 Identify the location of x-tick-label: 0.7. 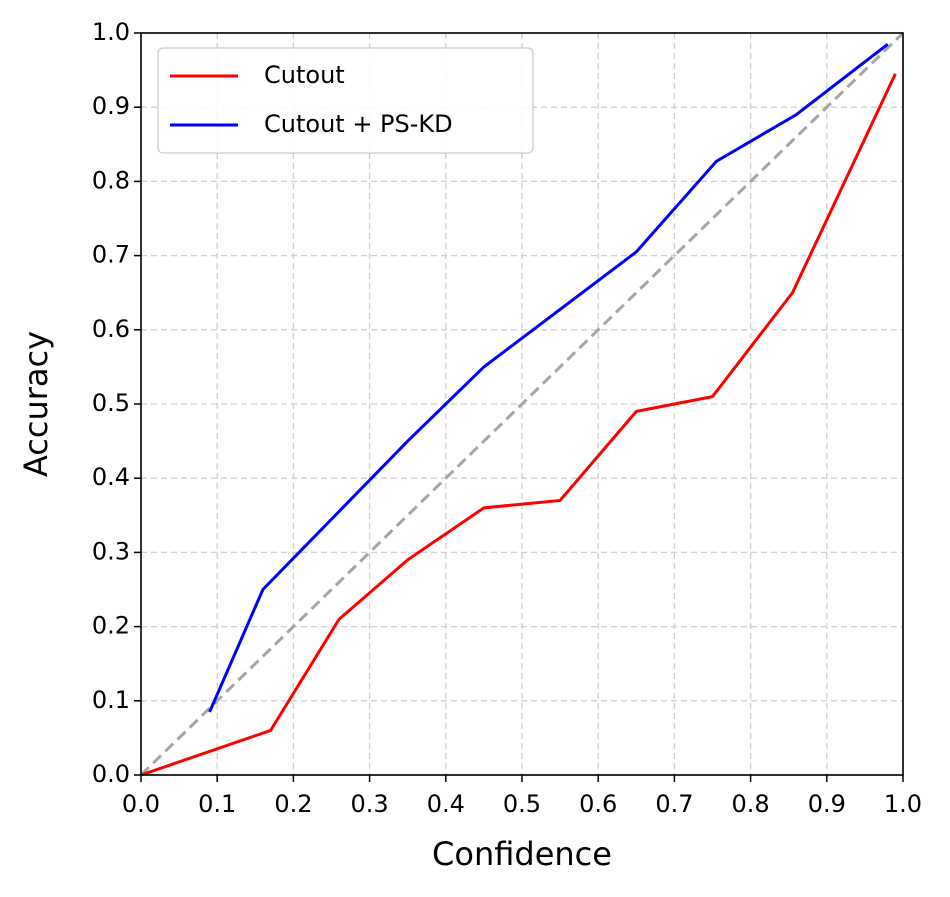
(674, 804).